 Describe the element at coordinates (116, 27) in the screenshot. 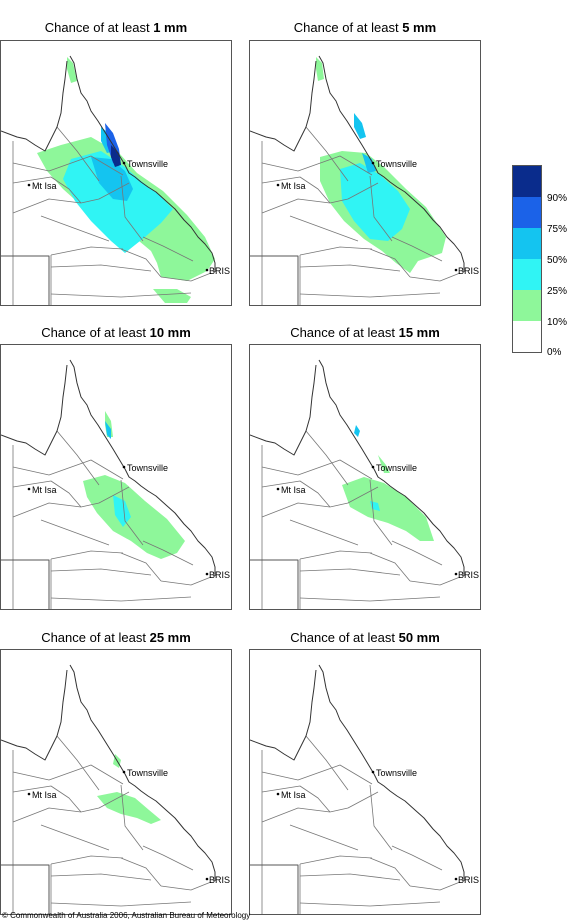

I see `map-title-1mm: Chance of at least 1 mm` at that location.